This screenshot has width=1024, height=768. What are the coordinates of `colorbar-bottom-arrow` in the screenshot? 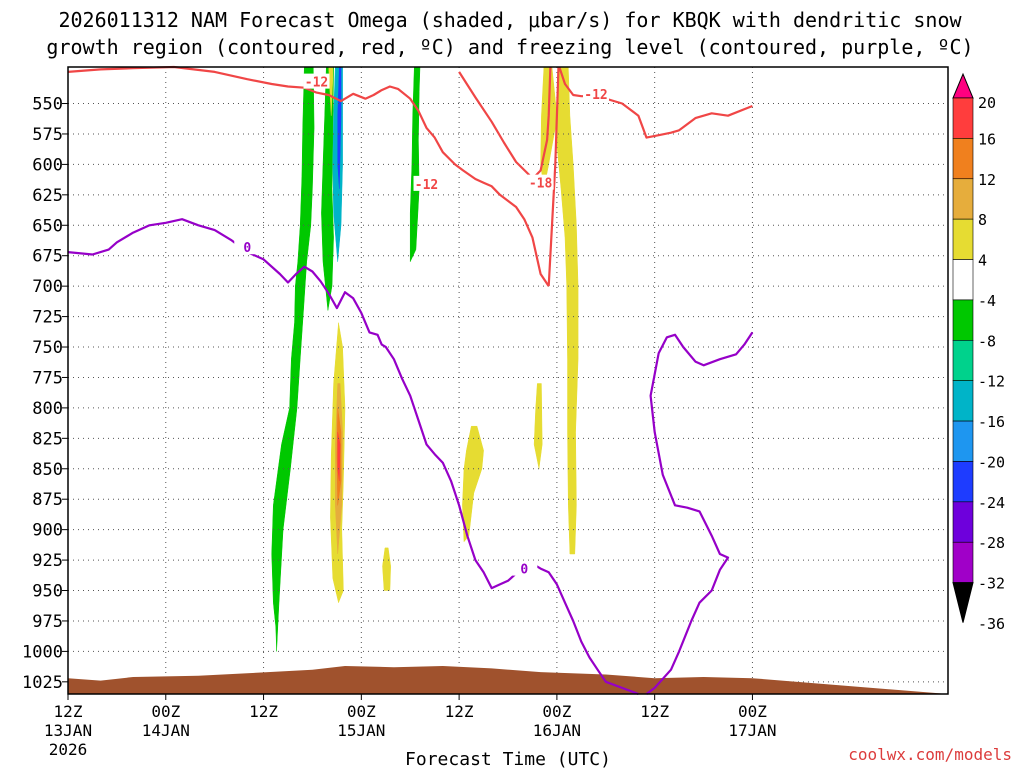 It's located at (963, 602).